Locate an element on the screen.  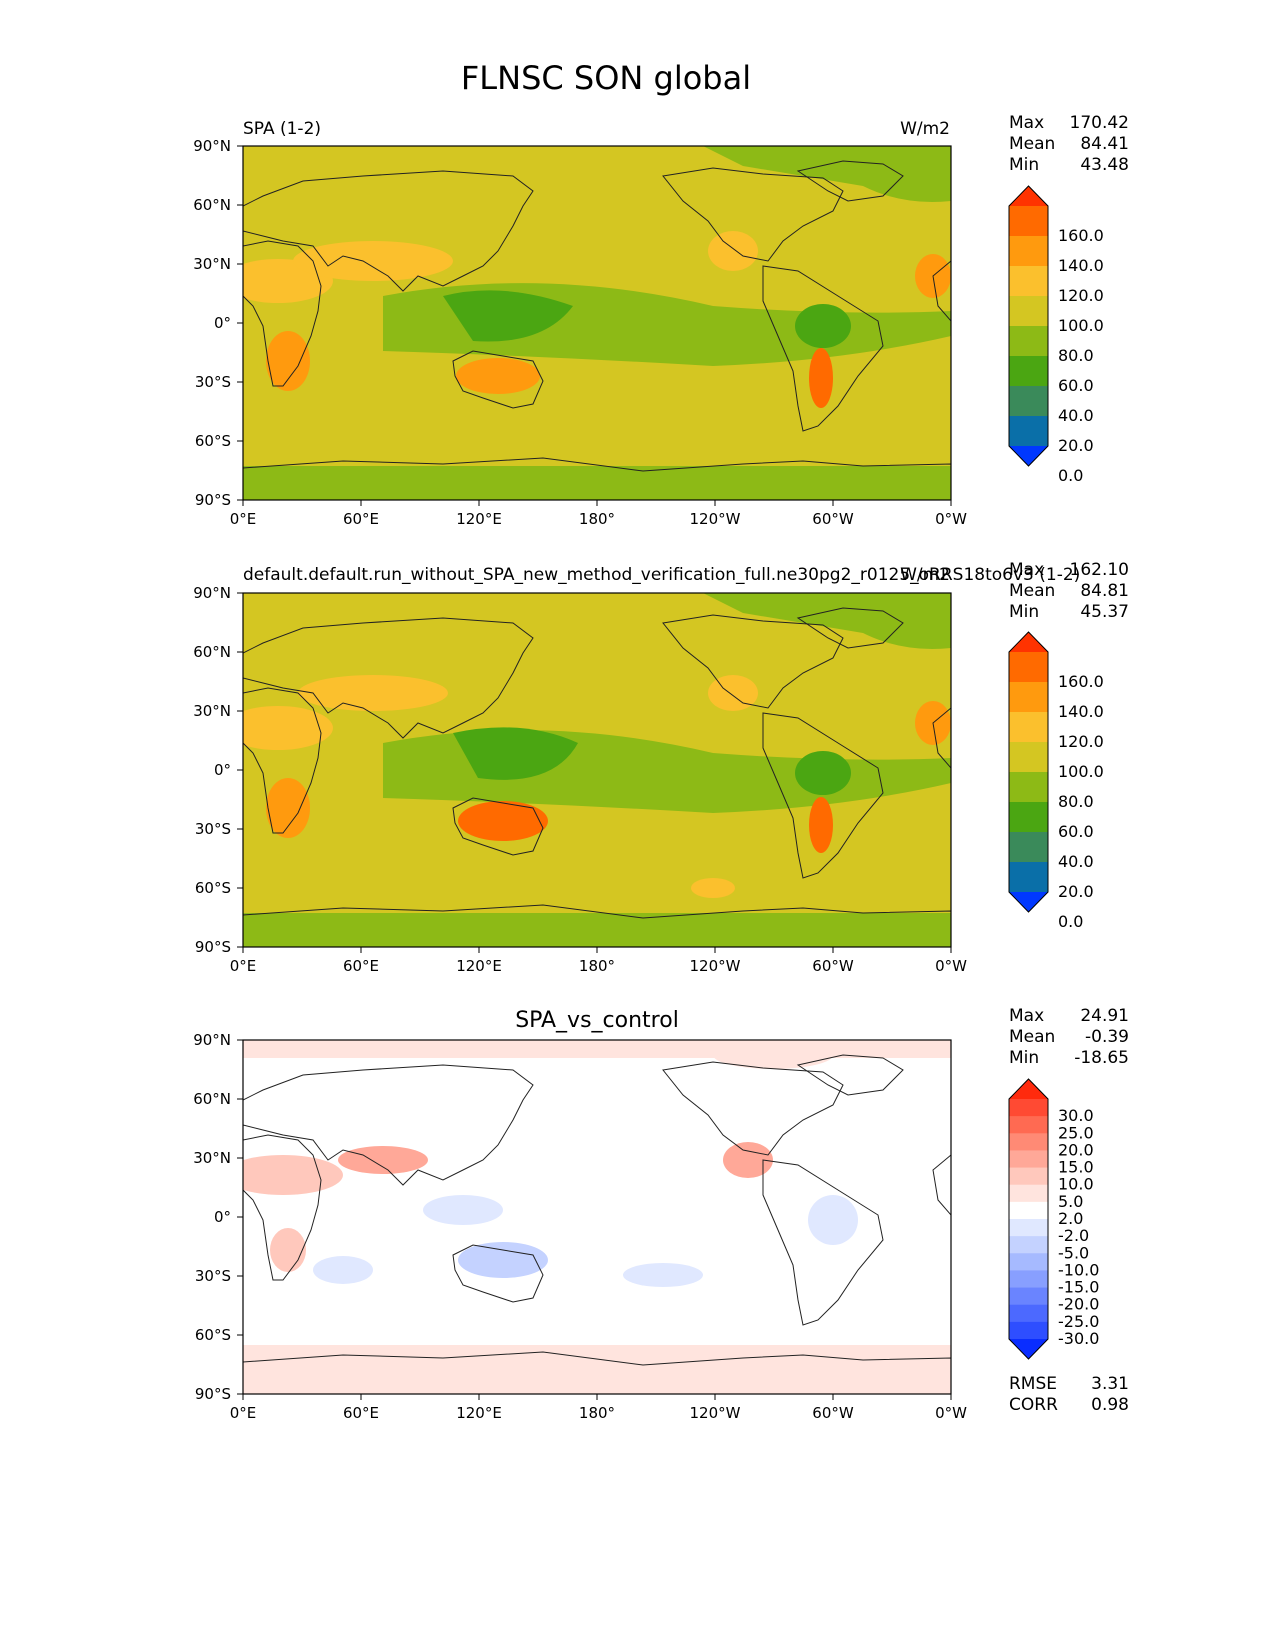
test-colorbar-label: 140.0 is located at coordinates (1081, 265).